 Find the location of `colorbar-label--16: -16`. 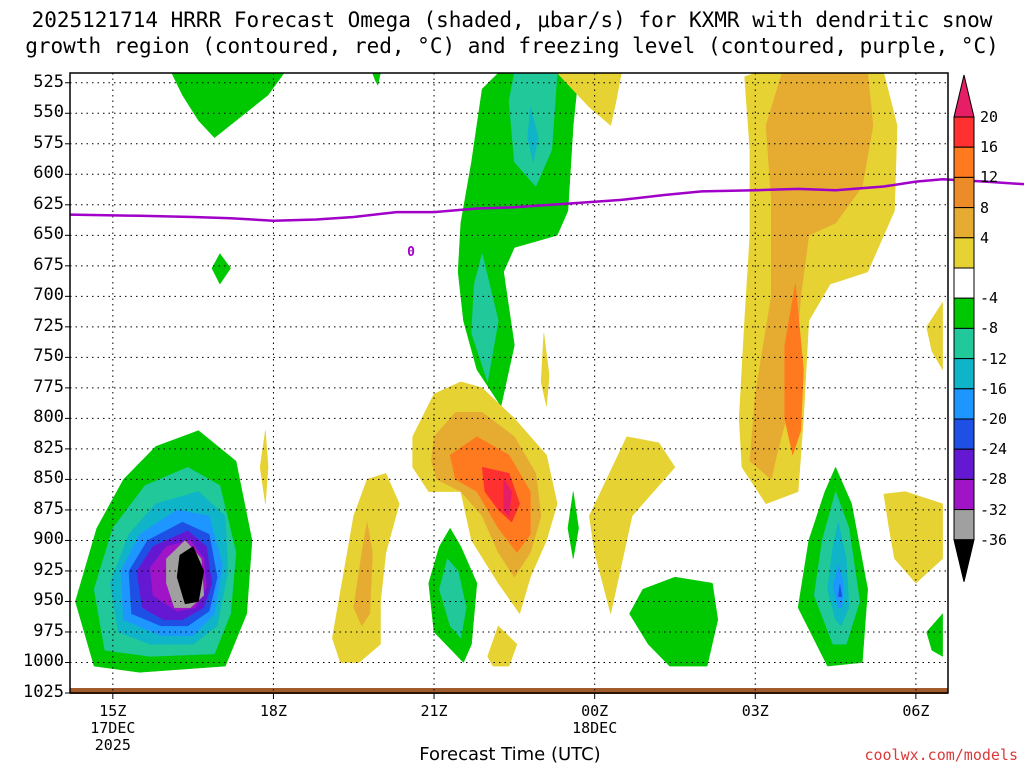

colorbar-label--16: -16 is located at coordinates (994, 388).